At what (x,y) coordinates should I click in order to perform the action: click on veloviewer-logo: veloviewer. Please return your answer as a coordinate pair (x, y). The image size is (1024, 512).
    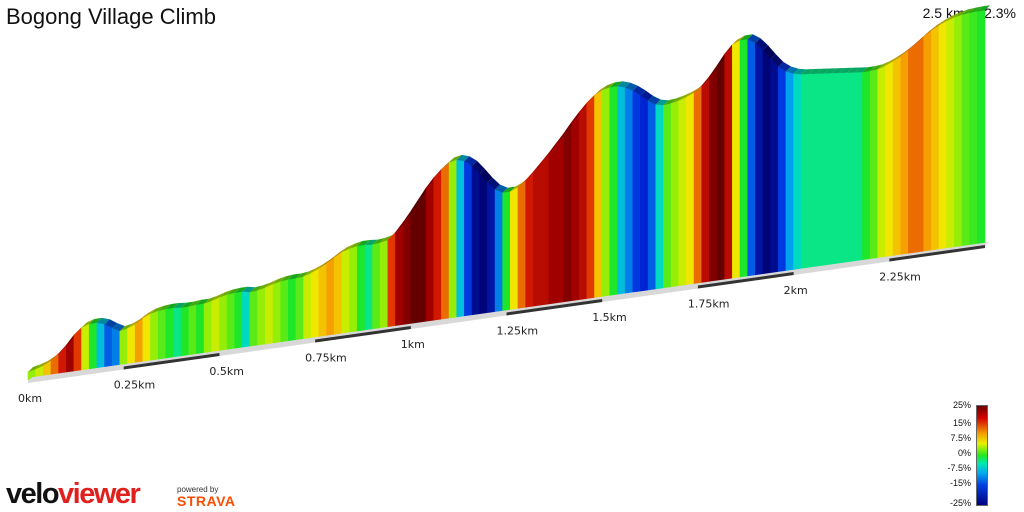
    Looking at the image, I should click on (73, 494).